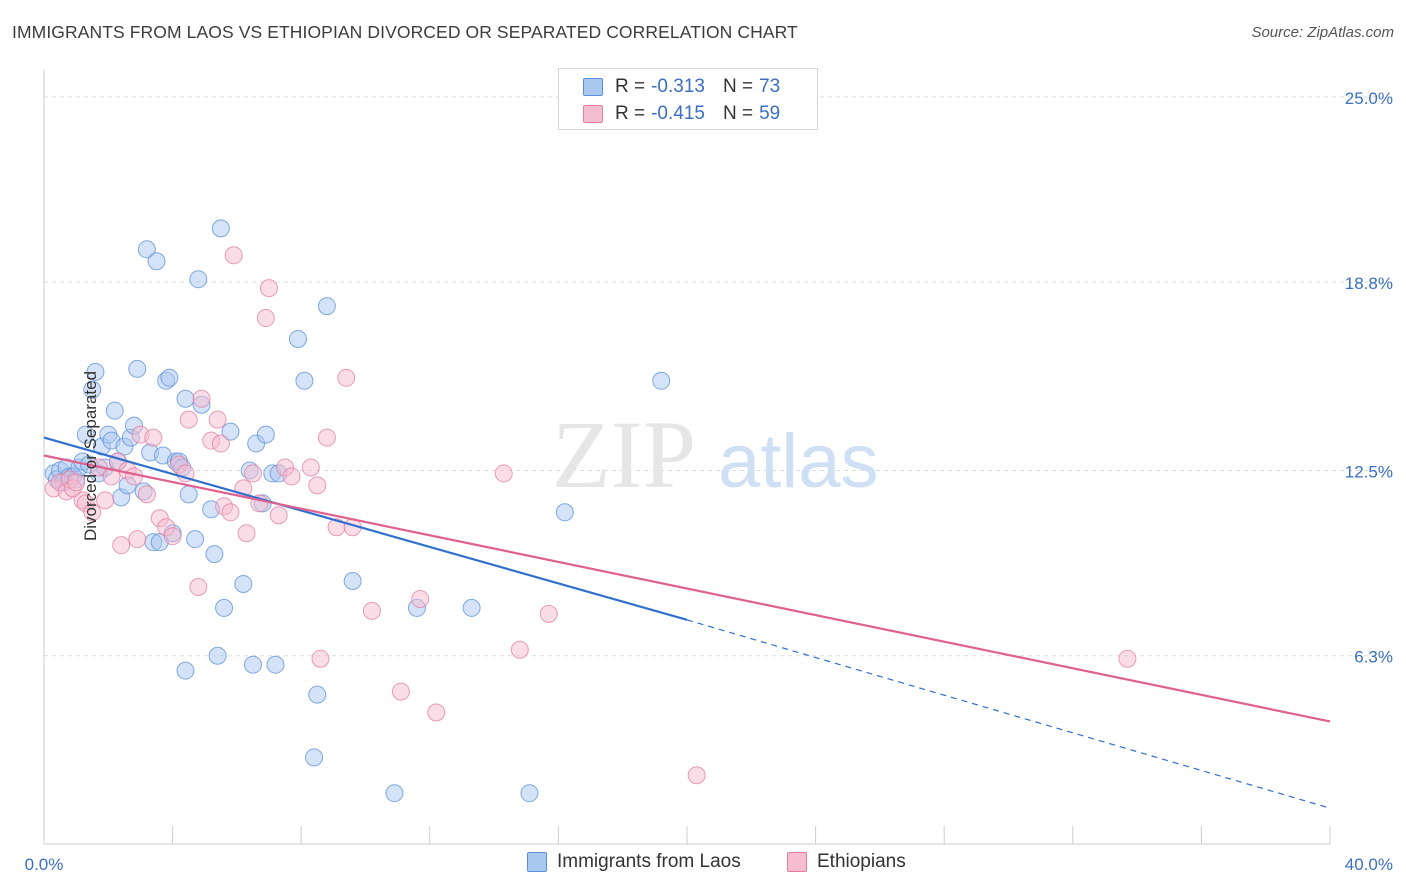 The height and width of the screenshot is (892, 1406). Describe the element at coordinates (798, 461) in the screenshot. I see `watermark-atlas: atlas` at that location.